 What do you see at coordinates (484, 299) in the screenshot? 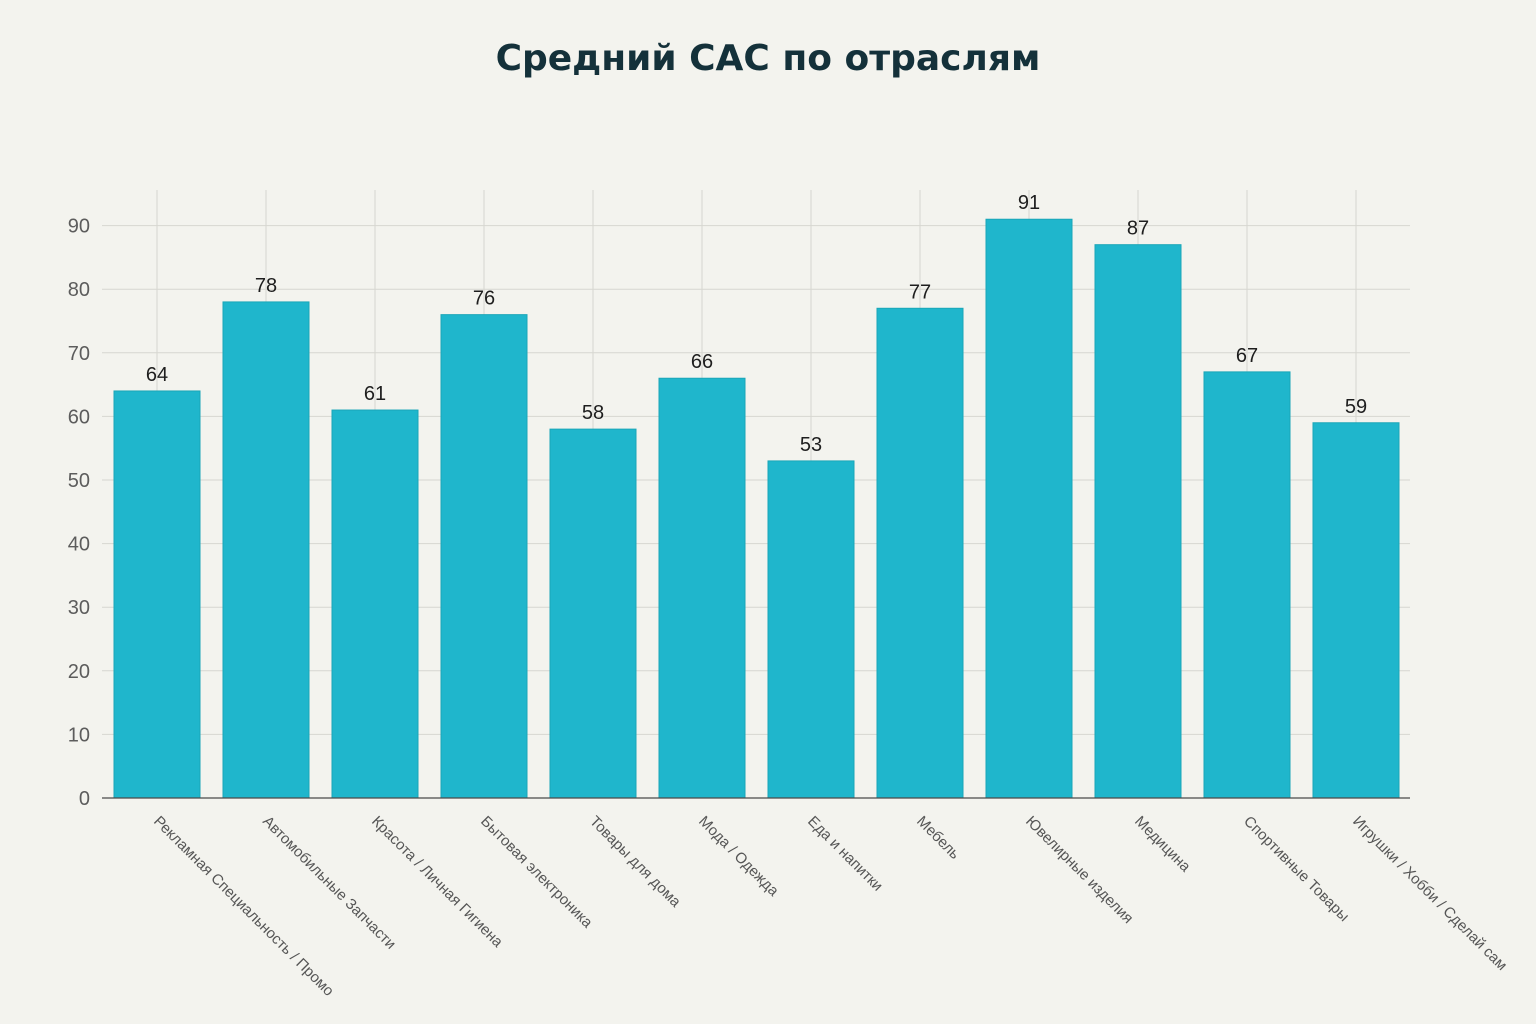
I see `bar-value-label: 76` at bounding box center [484, 299].